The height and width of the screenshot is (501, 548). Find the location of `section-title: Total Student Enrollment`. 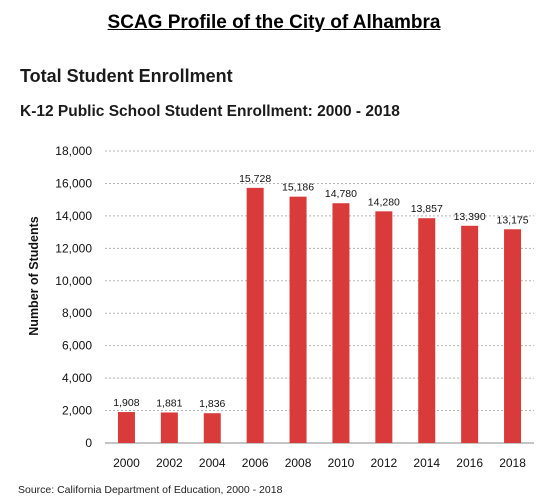

section-title: Total Student Enrollment is located at coordinates (126, 76).